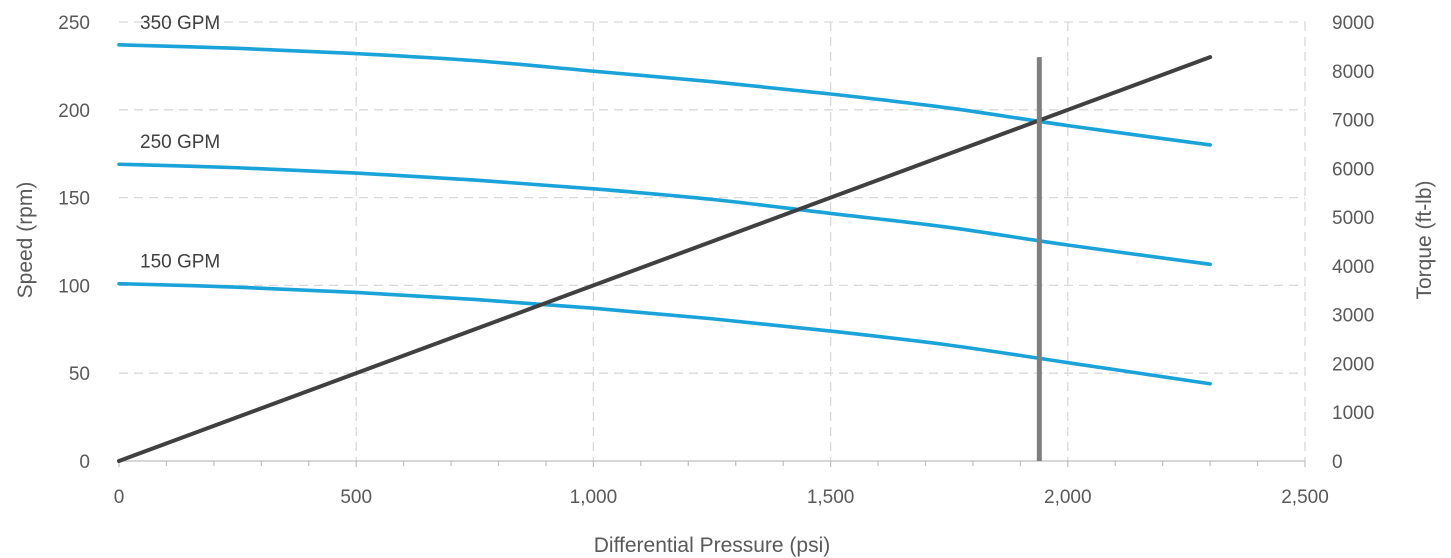 The height and width of the screenshot is (558, 1451). What do you see at coordinates (831, 497) in the screenshot?
I see `x-tick-label: 1,500` at bounding box center [831, 497].